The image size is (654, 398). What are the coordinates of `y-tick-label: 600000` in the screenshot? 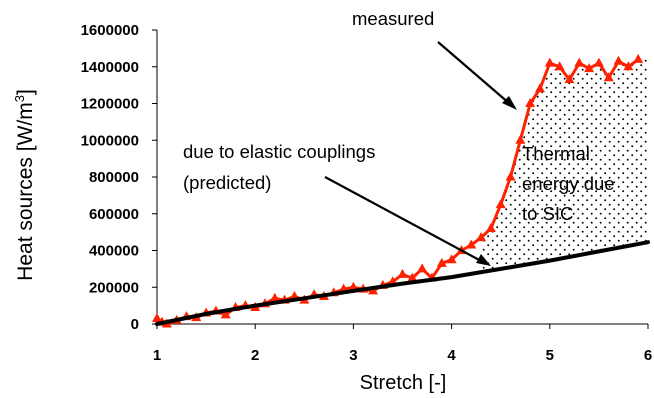 It's located at (114, 214).